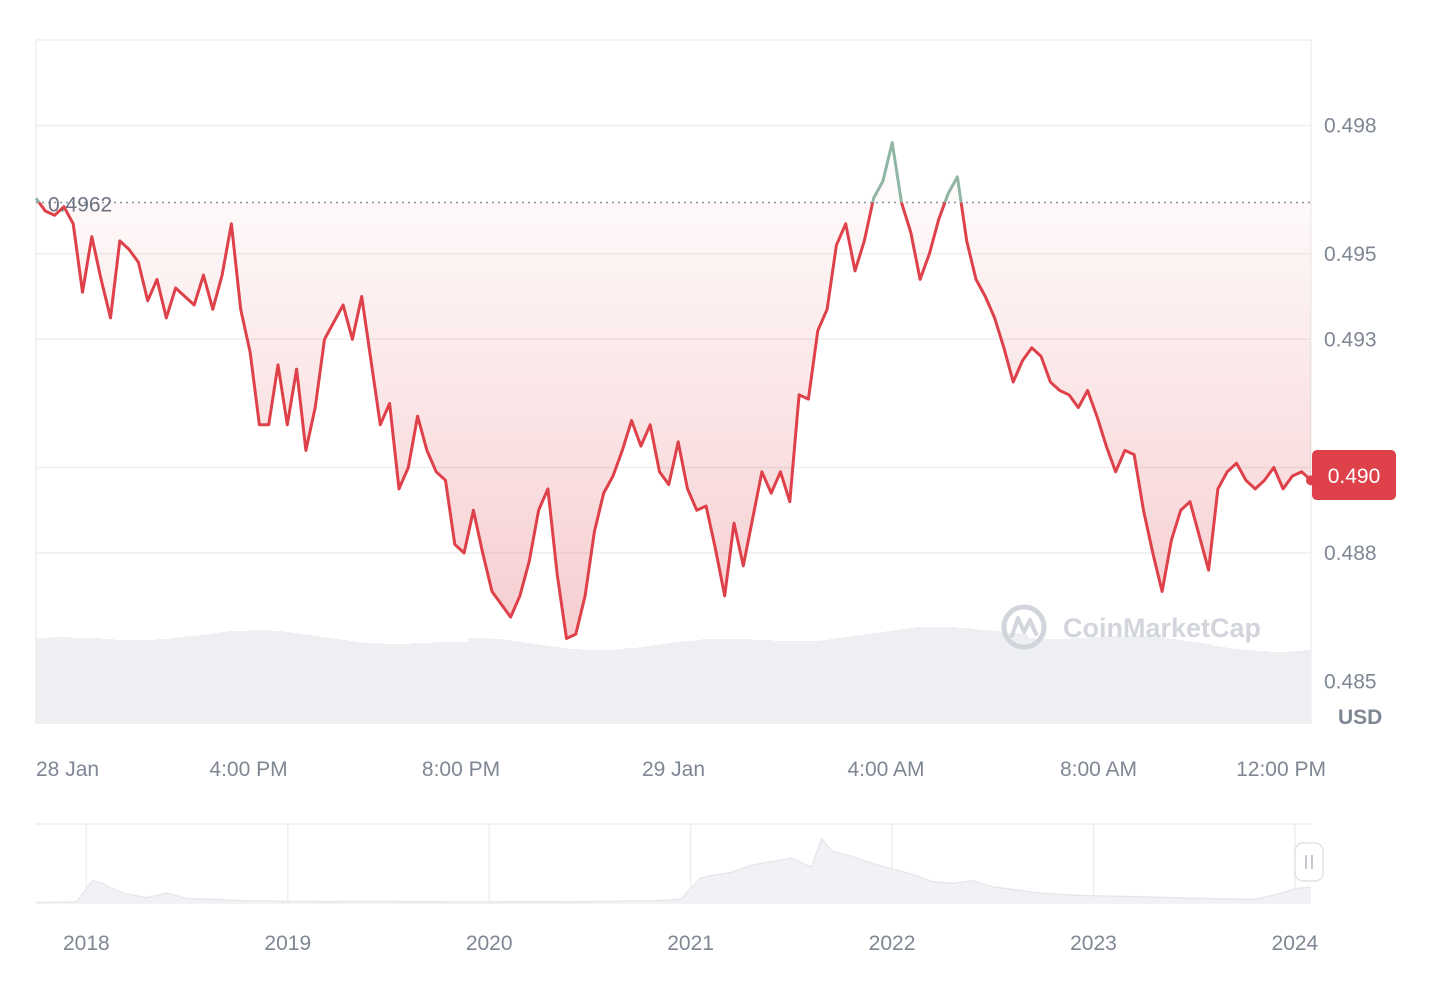  What do you see at coordinates (1350, 681) in the screenshot?
I see `y-tick-label: 0.485` at bounding box center [1350, 681].